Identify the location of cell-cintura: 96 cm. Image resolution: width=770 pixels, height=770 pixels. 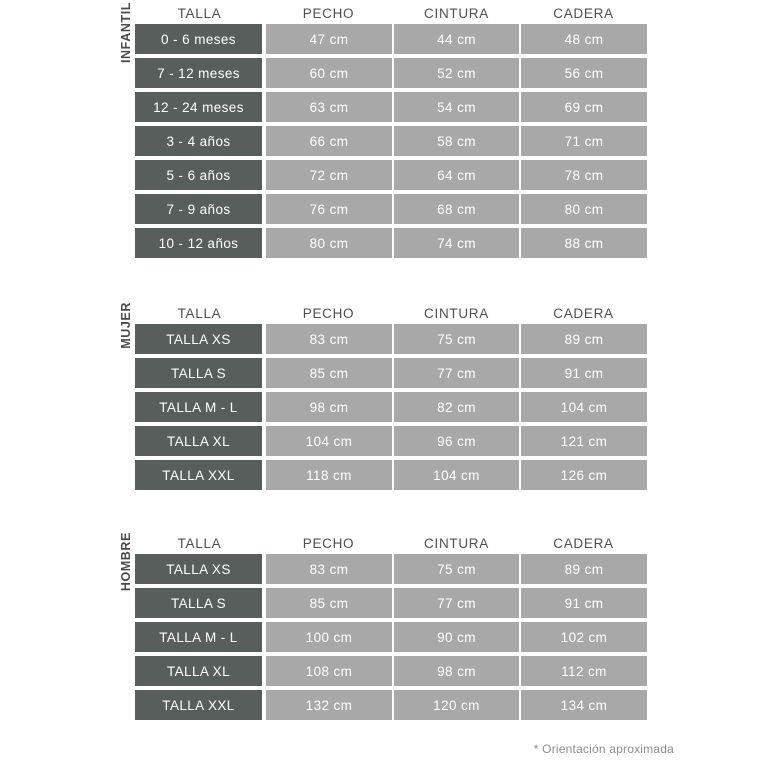
(456, 441).